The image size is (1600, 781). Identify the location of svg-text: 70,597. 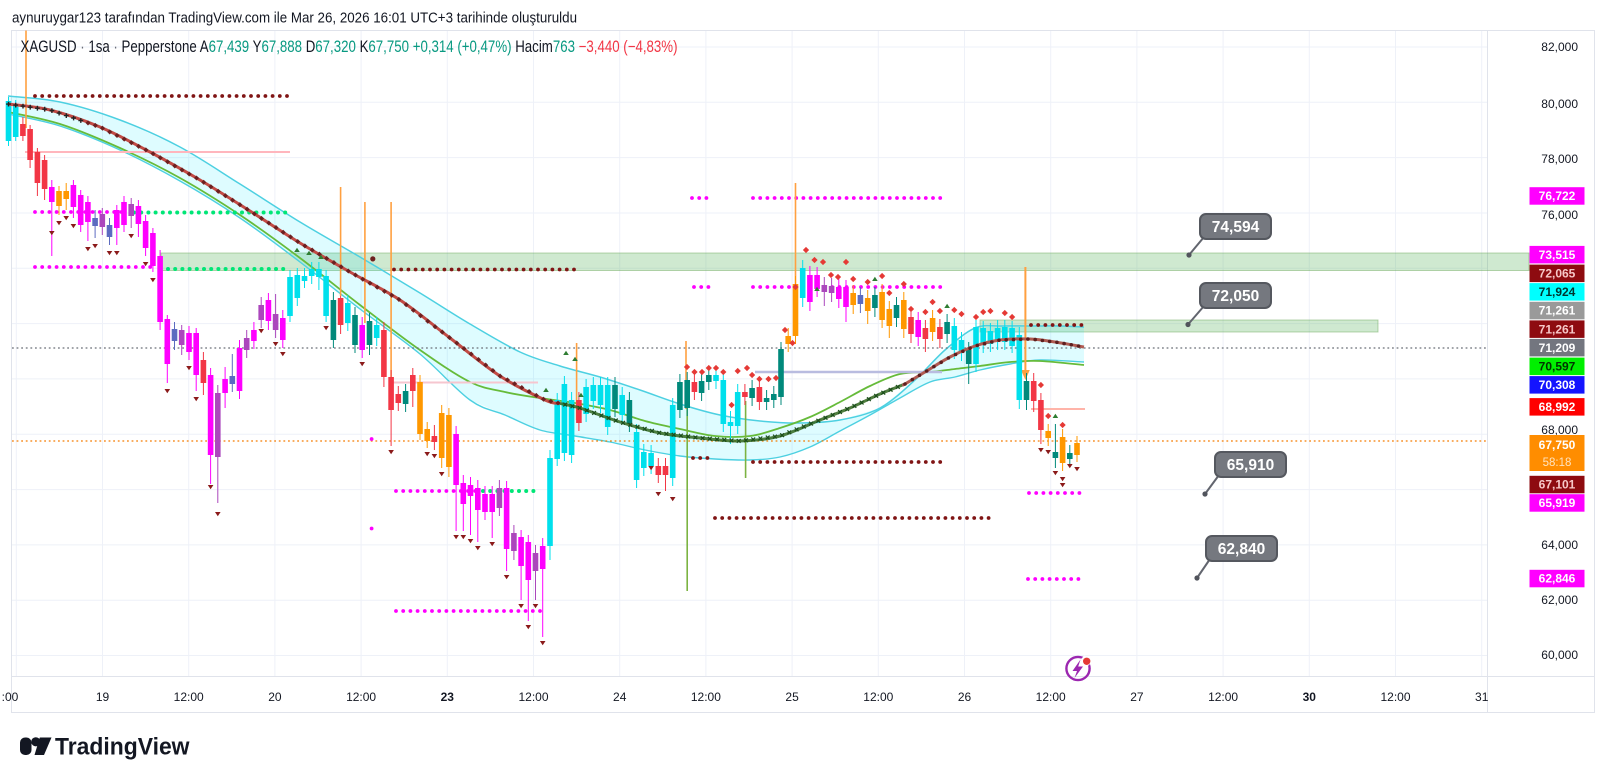
(1557, 367).